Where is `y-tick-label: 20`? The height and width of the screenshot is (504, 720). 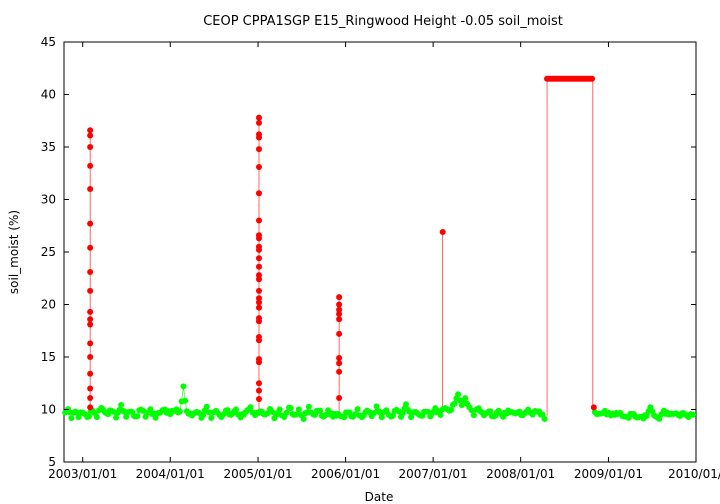 y-tick-label: 20 is located at coordinates (48, 305).